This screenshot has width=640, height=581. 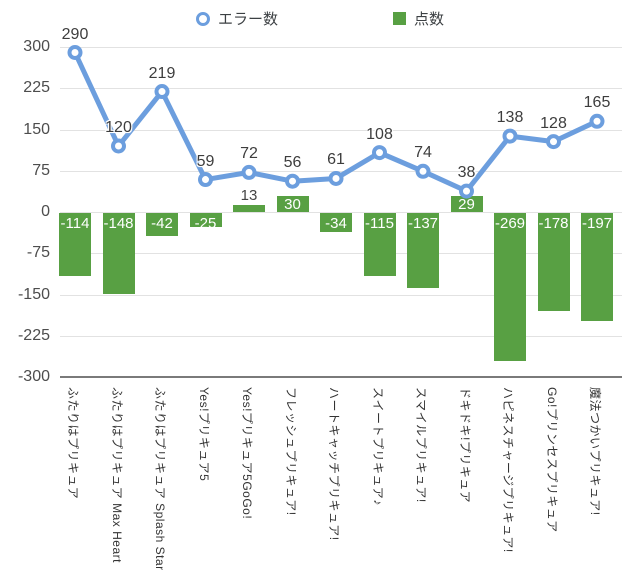 What do you see at coordinates (399, 18) in the screenshot?
I see `bar-series-marker-icon` at bounding box center [399, 18].